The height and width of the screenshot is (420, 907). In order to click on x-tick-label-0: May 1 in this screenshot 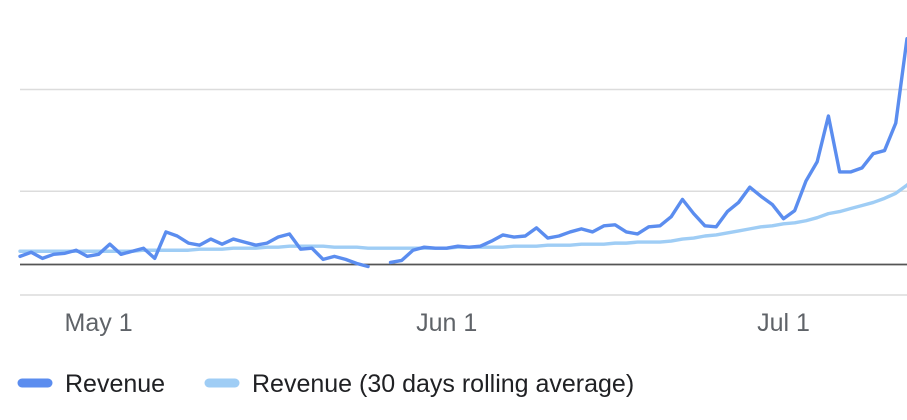, I will do `click(99, 323)`.